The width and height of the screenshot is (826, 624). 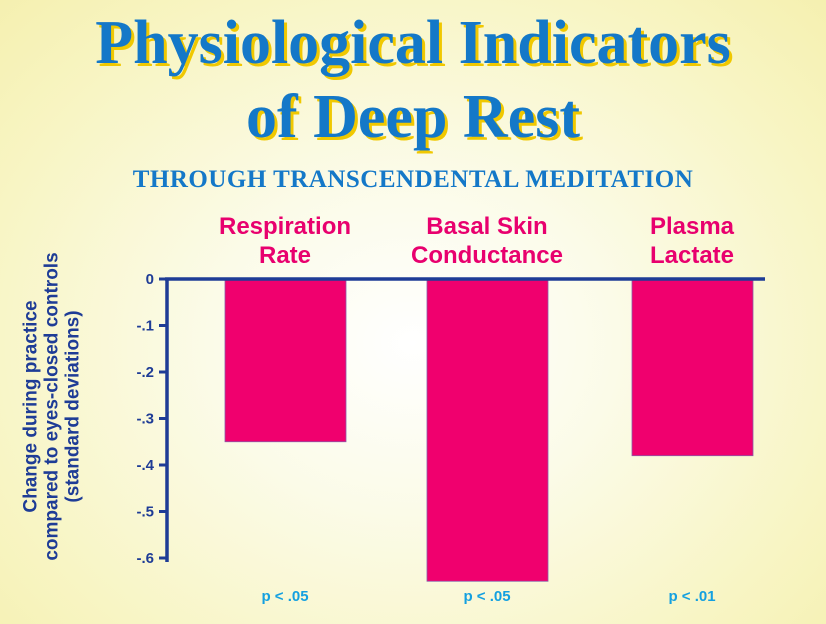 What do you see at coordinates (692, 226) in the screenshot?
I see `category-label-line1: Plasma` at bounding box center [692, 226].